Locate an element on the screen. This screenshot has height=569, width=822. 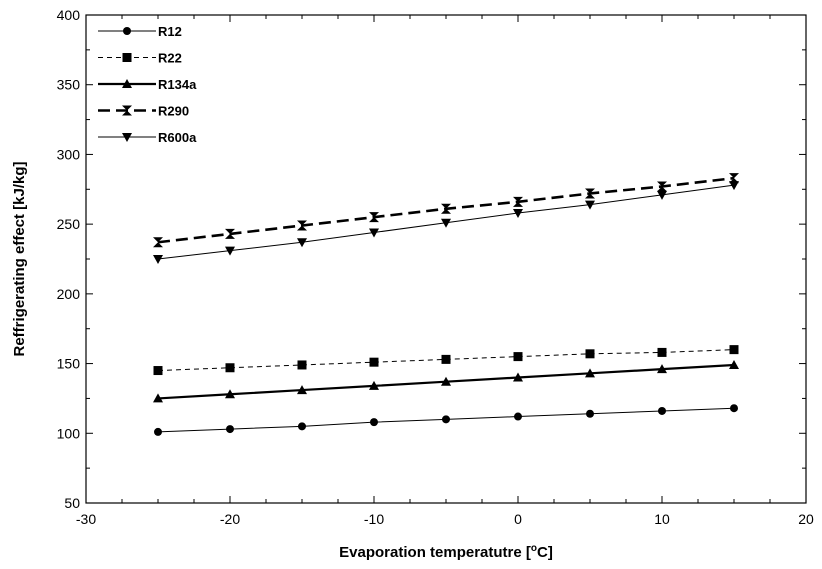
legend-label: R290 is located at coordinates (173, 111).